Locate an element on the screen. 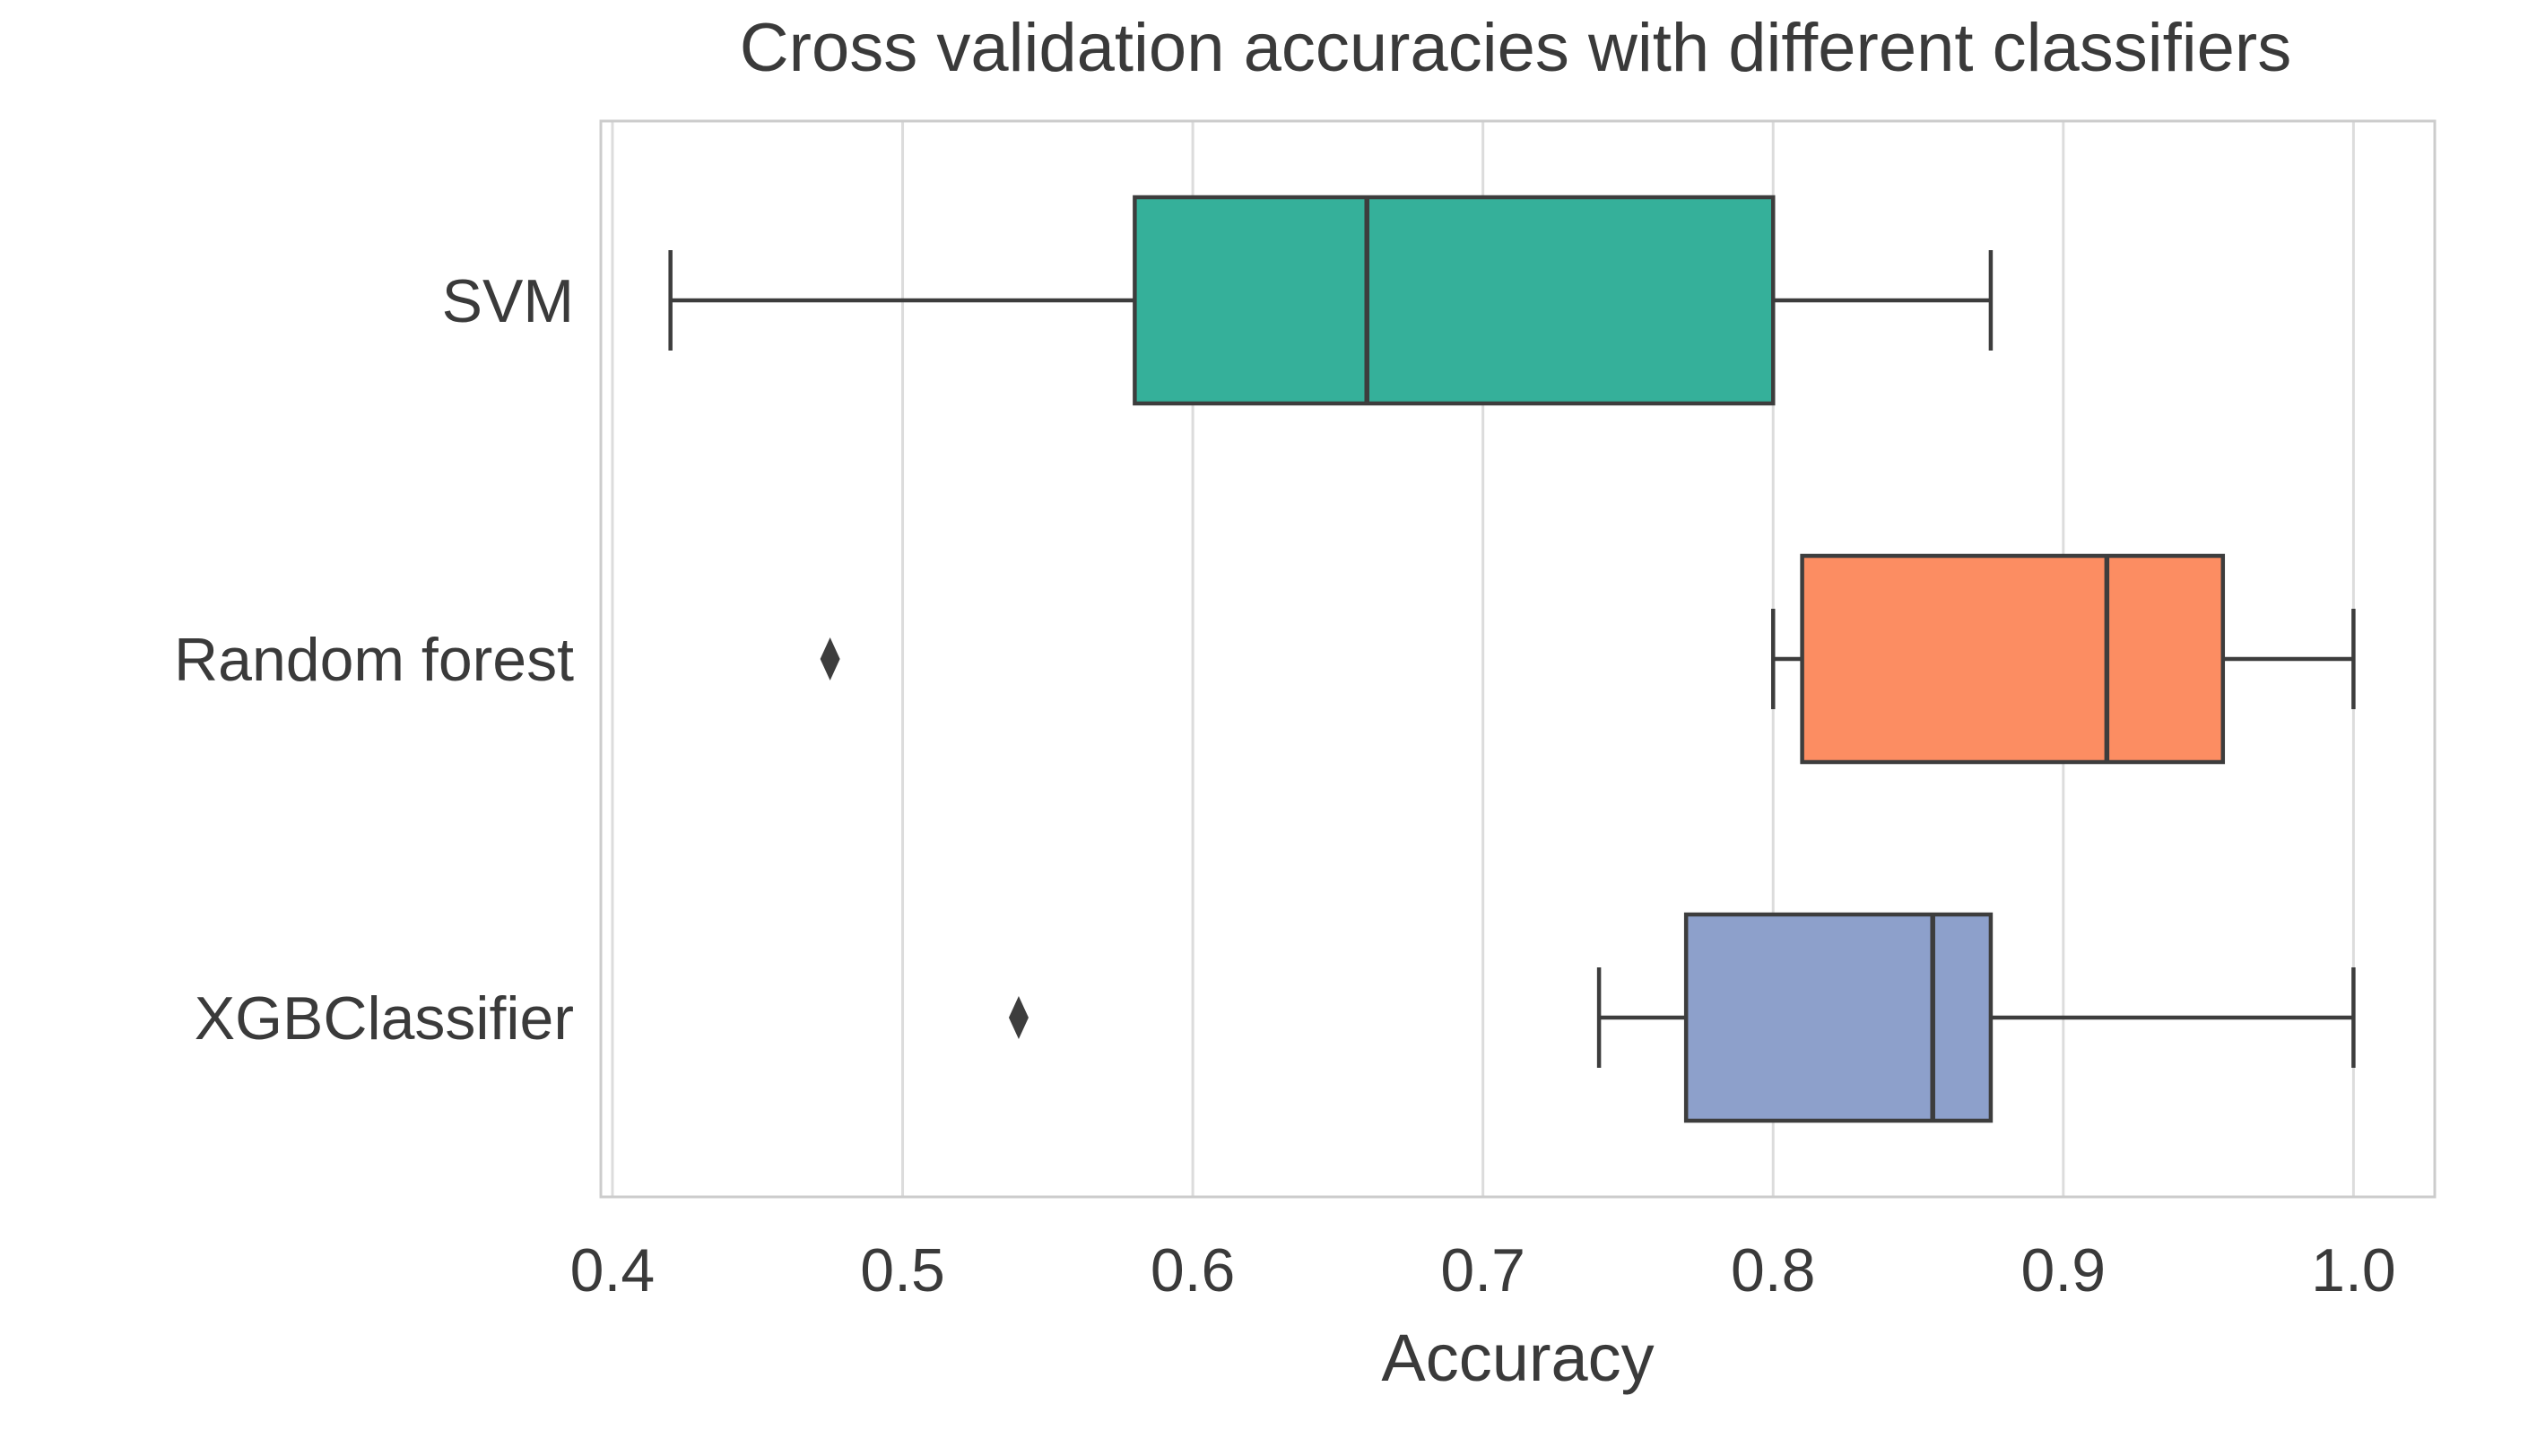  x-tick-label: 0.5 is located at coordinates (902, 1270).